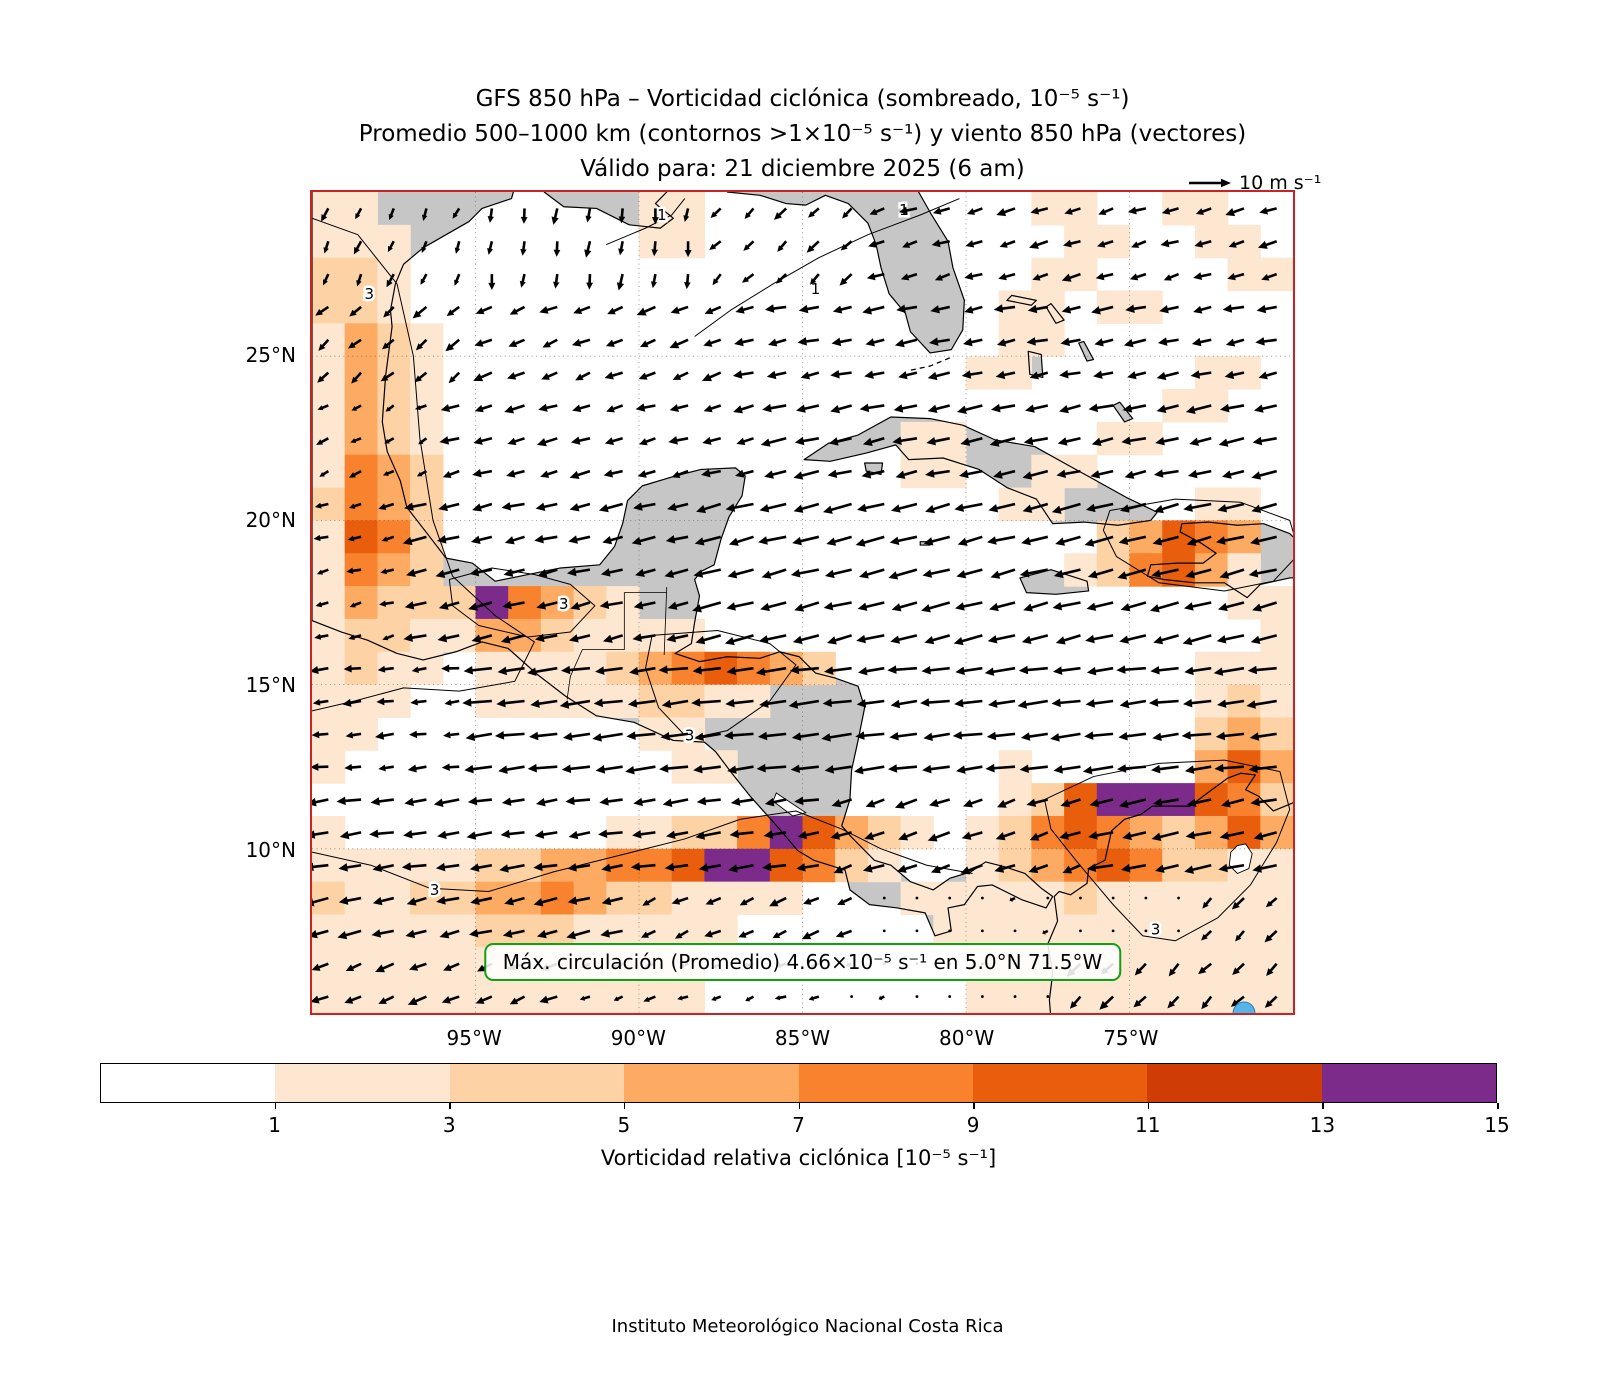 This screenshot has width=1615, height=1393. I want to click on longitude-axis: 95°W 90°W 85°W 80°W 75°W, so click(802, 1041).